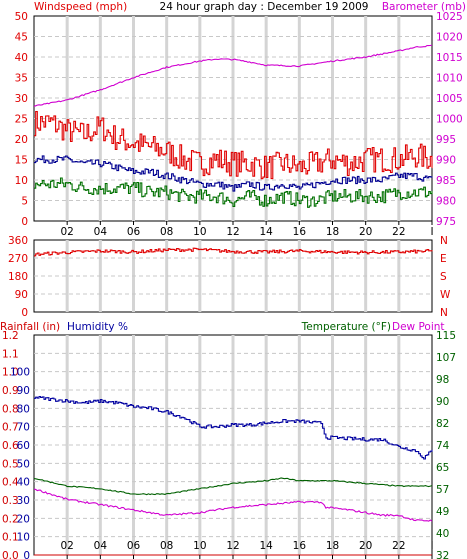 This screenshot has height=559, width=467. What do you see at coordinates (445, 295) in the screenshot?
I see `compass-tick-label: W` at bounding box center [445, 295].